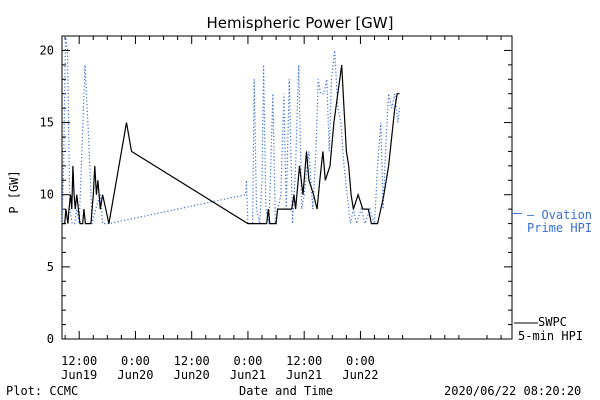 The width and height of the screenshot is (600, 400). Describe the element at coordinates (47, 50) in the screenshot. I see `y-tick-label: 20` at that location.